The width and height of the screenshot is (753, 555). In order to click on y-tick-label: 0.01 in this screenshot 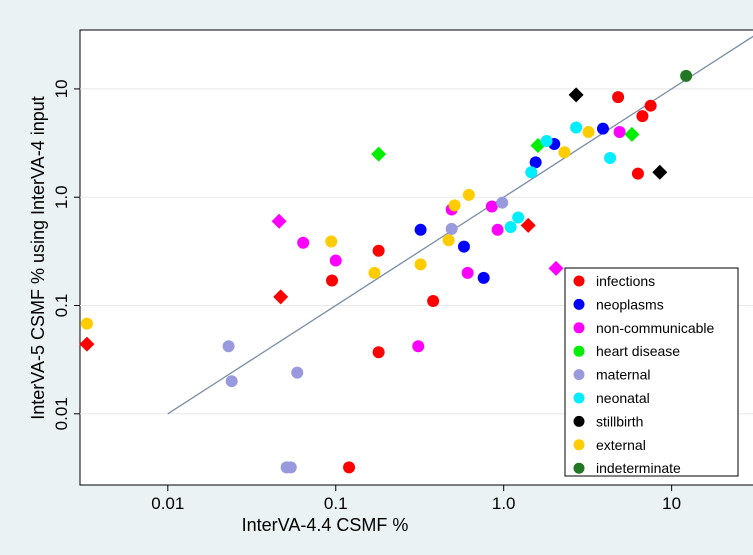, I will do `click(61, 413)`.